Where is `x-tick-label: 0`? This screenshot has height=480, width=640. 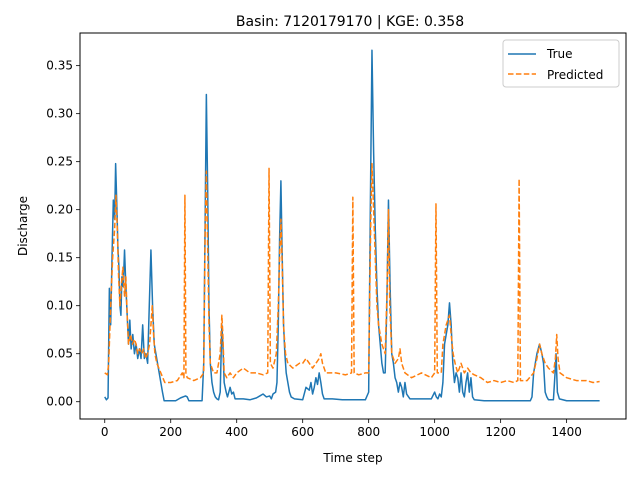
x-tick-label: 0 is located at coordinates (105, 432).